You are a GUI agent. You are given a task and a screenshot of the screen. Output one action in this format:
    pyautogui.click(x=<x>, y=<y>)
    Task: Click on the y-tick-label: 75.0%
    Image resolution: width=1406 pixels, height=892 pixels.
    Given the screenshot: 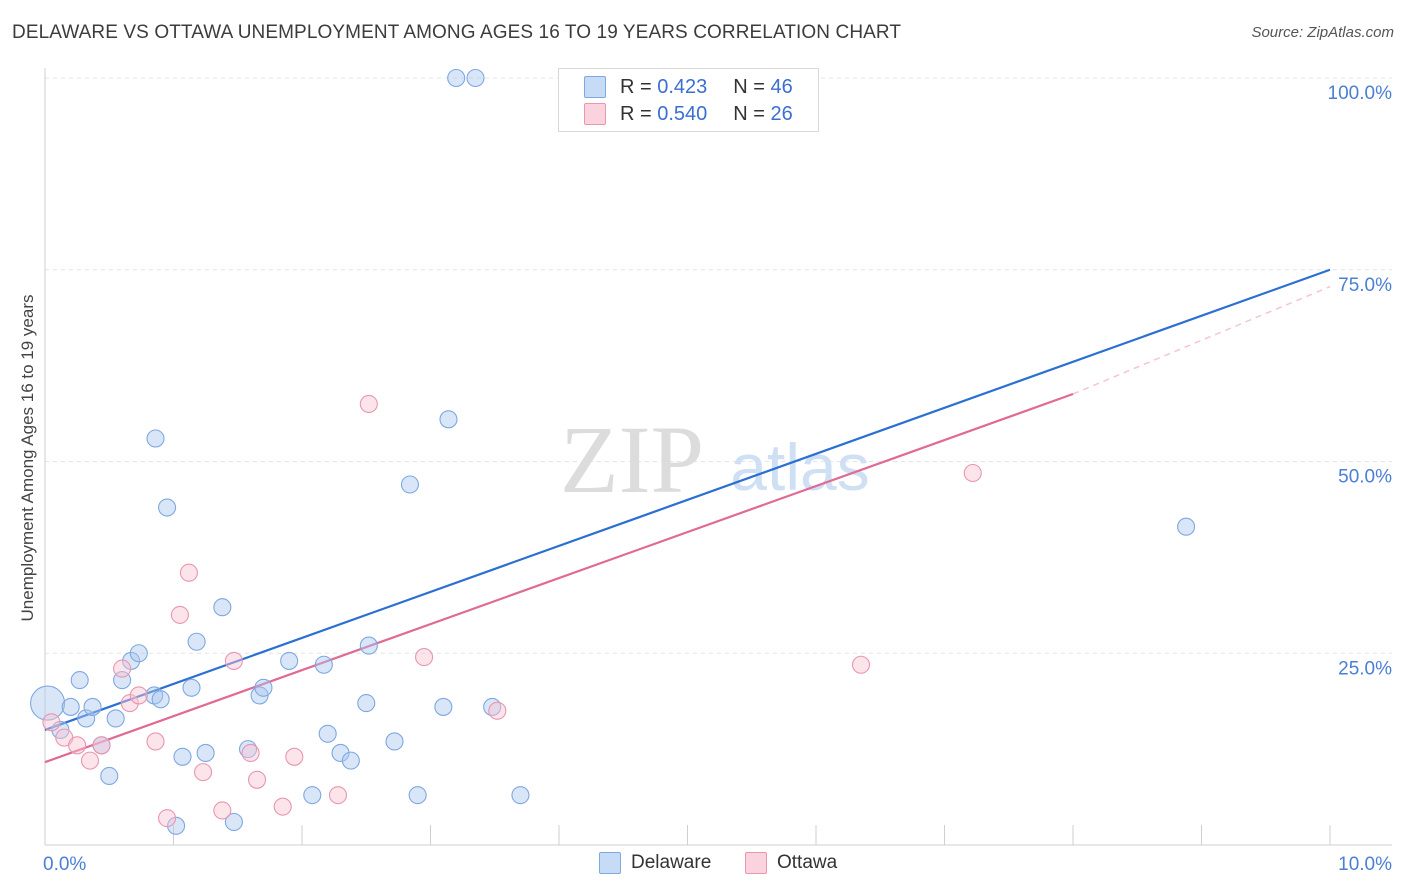 What is the action you would take?
    pyautogui.click(x=1365, y=285)
    